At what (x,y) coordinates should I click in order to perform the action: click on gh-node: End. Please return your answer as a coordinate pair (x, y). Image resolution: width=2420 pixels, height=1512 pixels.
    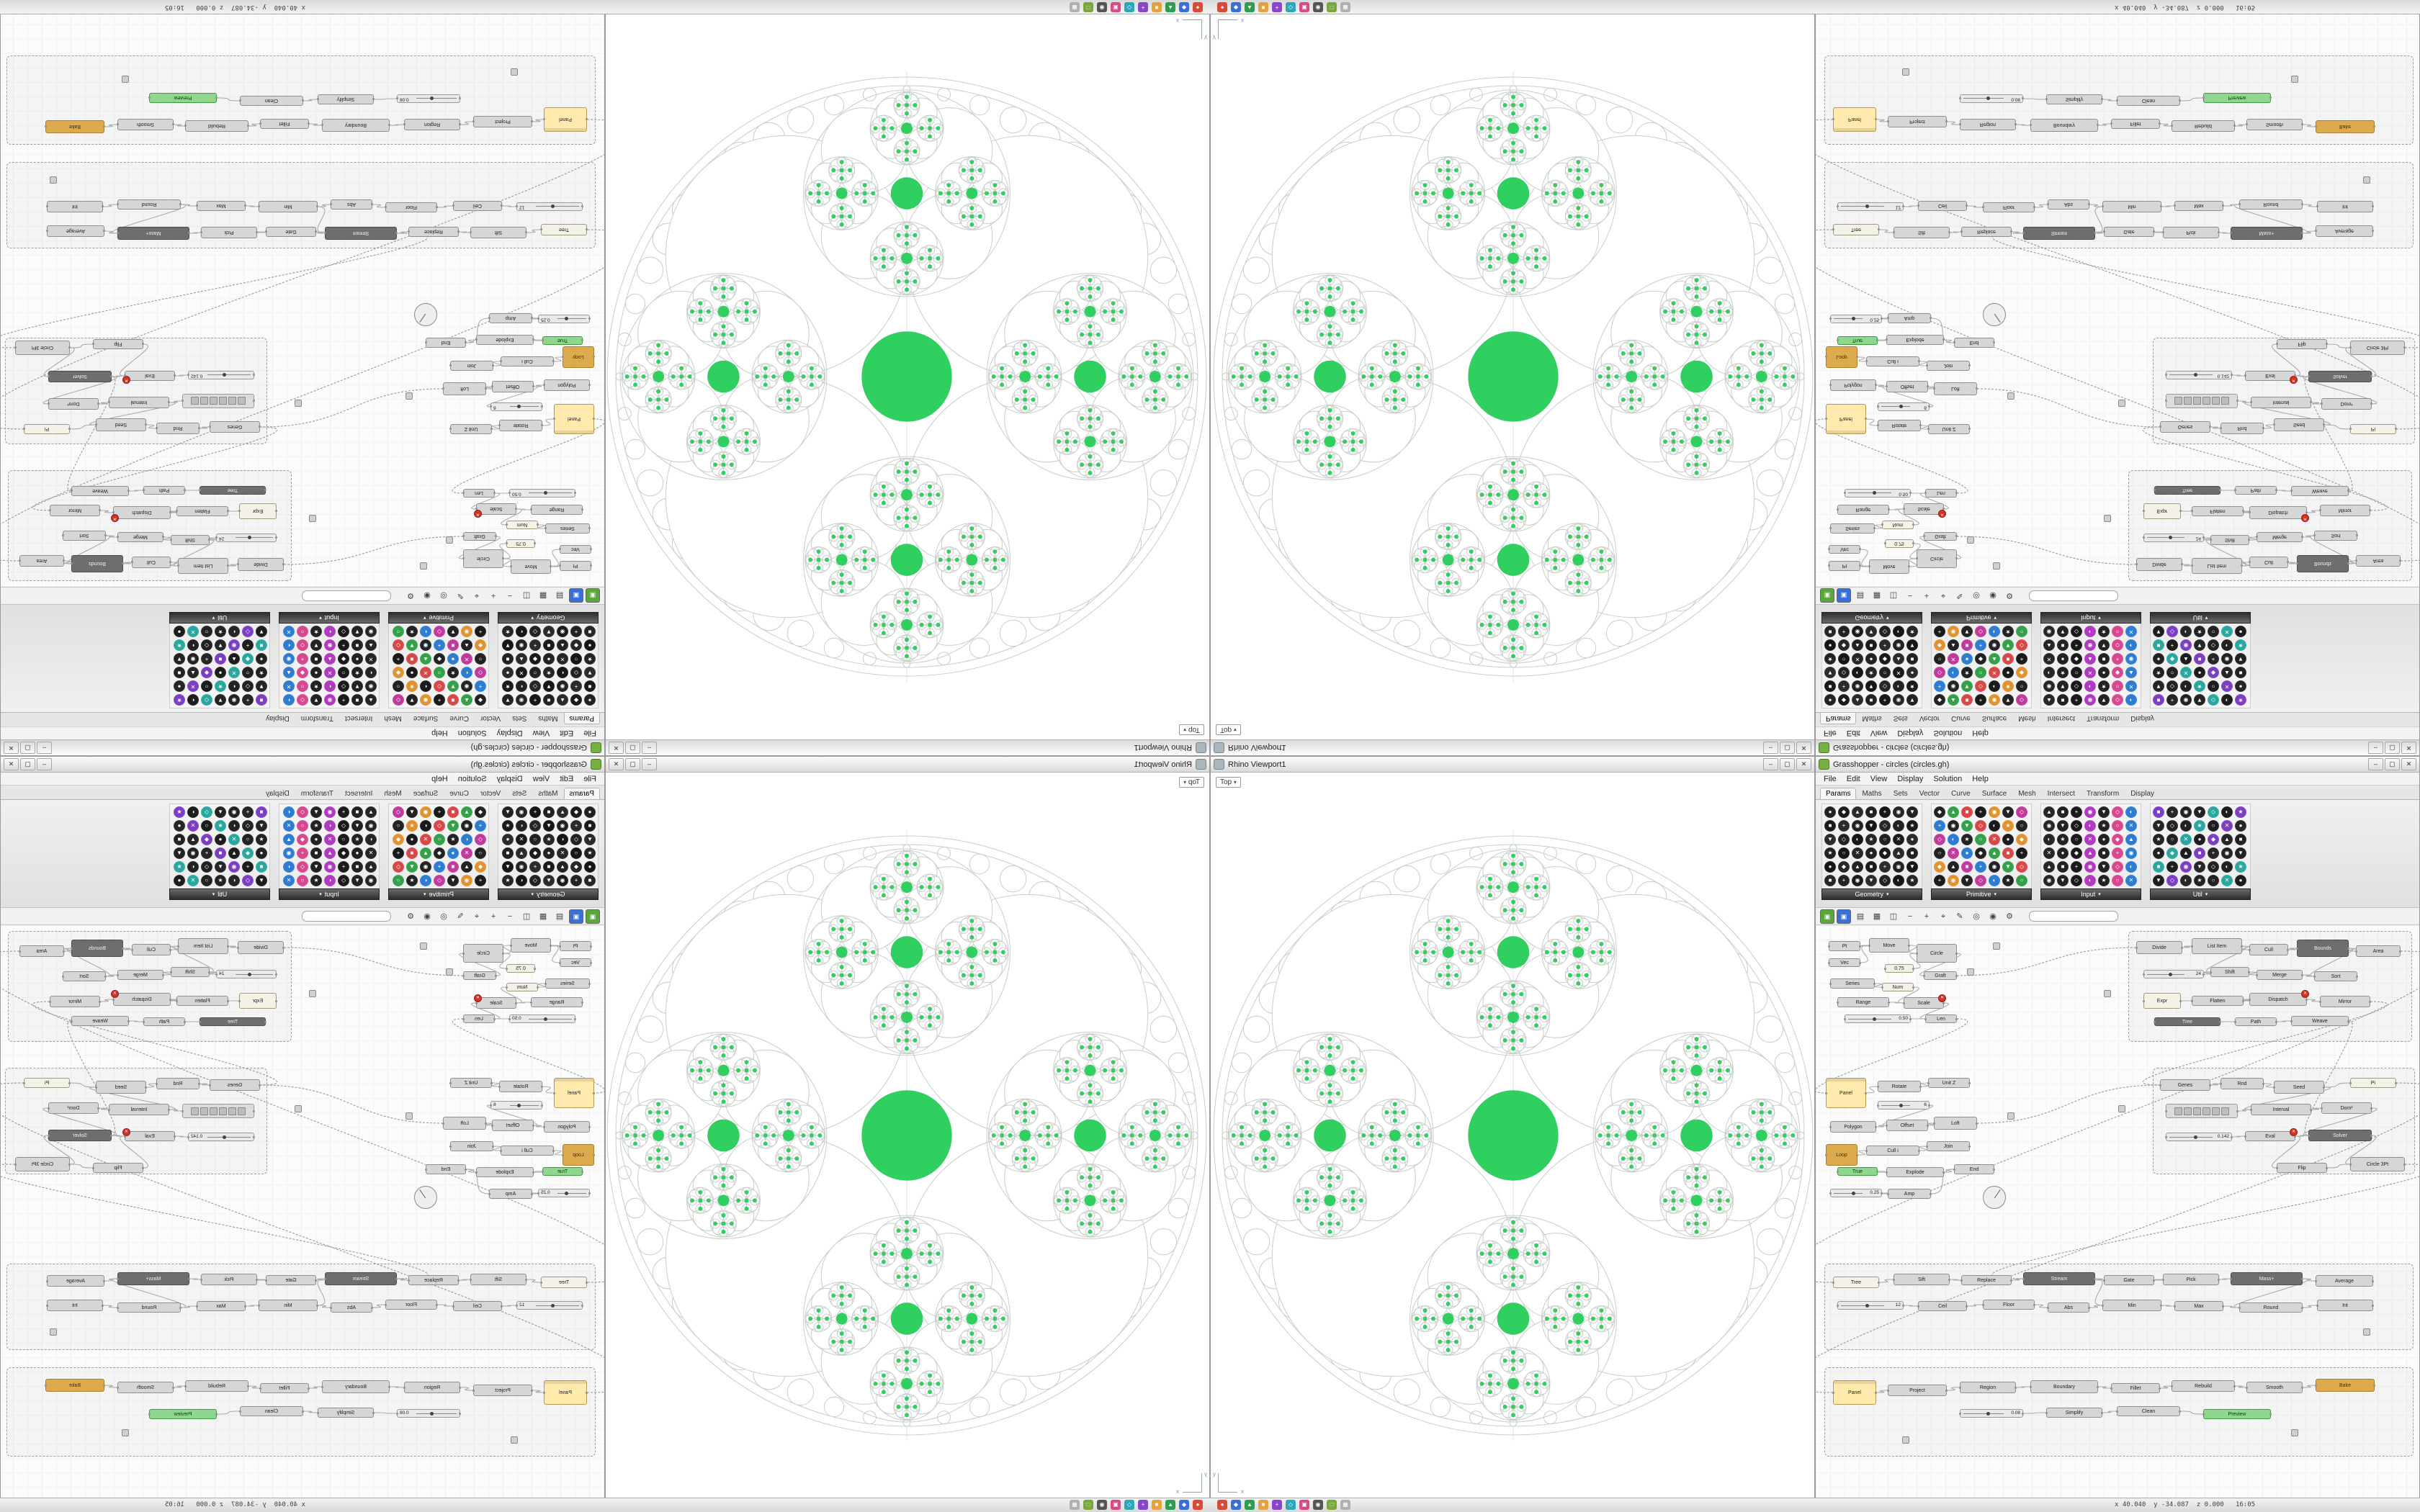
    Looking at the image, I should click on (446, 343).